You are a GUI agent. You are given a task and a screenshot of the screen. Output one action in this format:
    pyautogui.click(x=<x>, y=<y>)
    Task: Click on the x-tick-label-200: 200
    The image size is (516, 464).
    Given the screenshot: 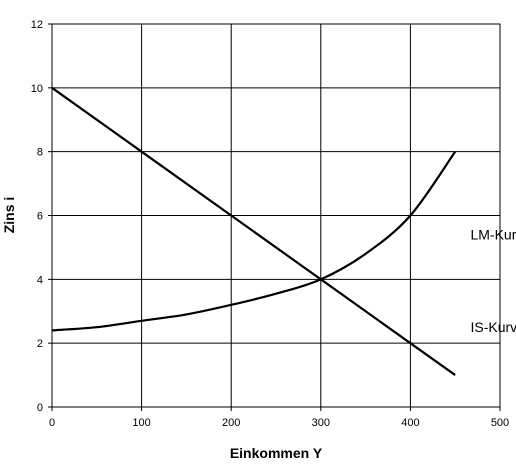 What is the action you would take?
    pyautogui.click(x=231, y=423)
    